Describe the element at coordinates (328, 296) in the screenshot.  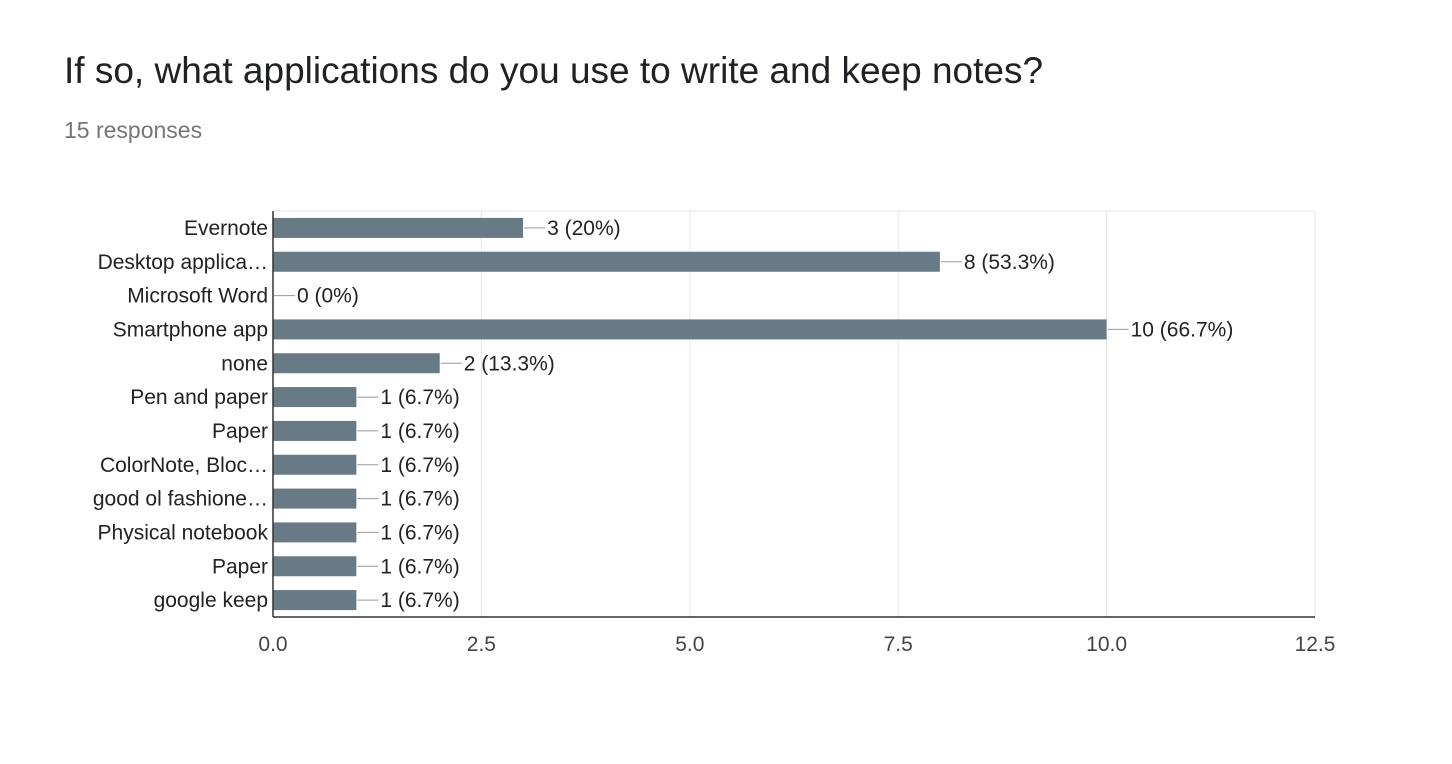
I see `data-label: 0 (0%)` at that location.